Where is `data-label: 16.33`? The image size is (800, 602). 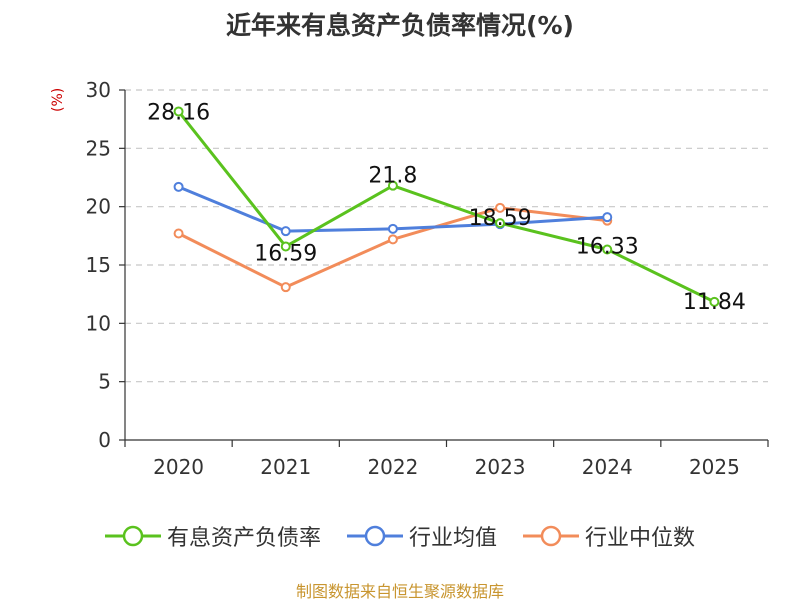
data-label: 16.33 is located at coordinates (607, 246).